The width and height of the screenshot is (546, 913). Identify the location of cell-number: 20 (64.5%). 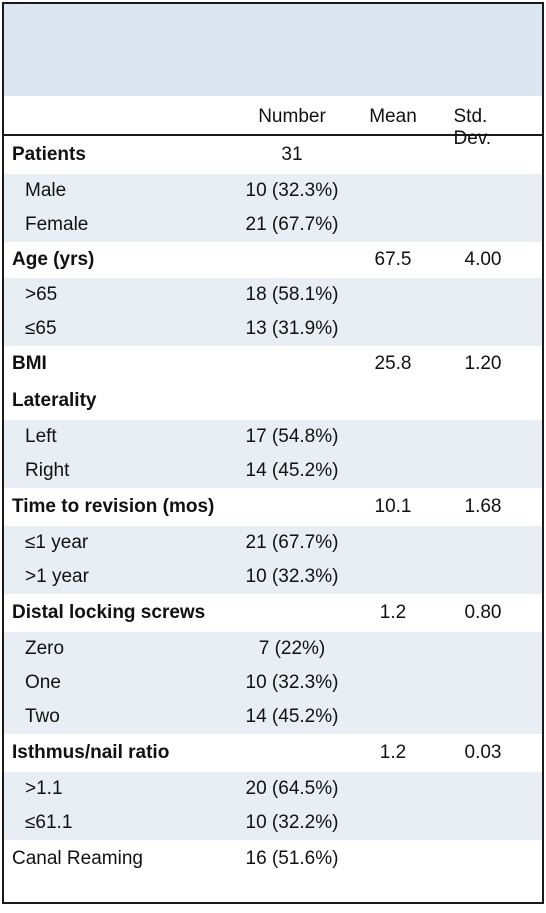
(292, 788).